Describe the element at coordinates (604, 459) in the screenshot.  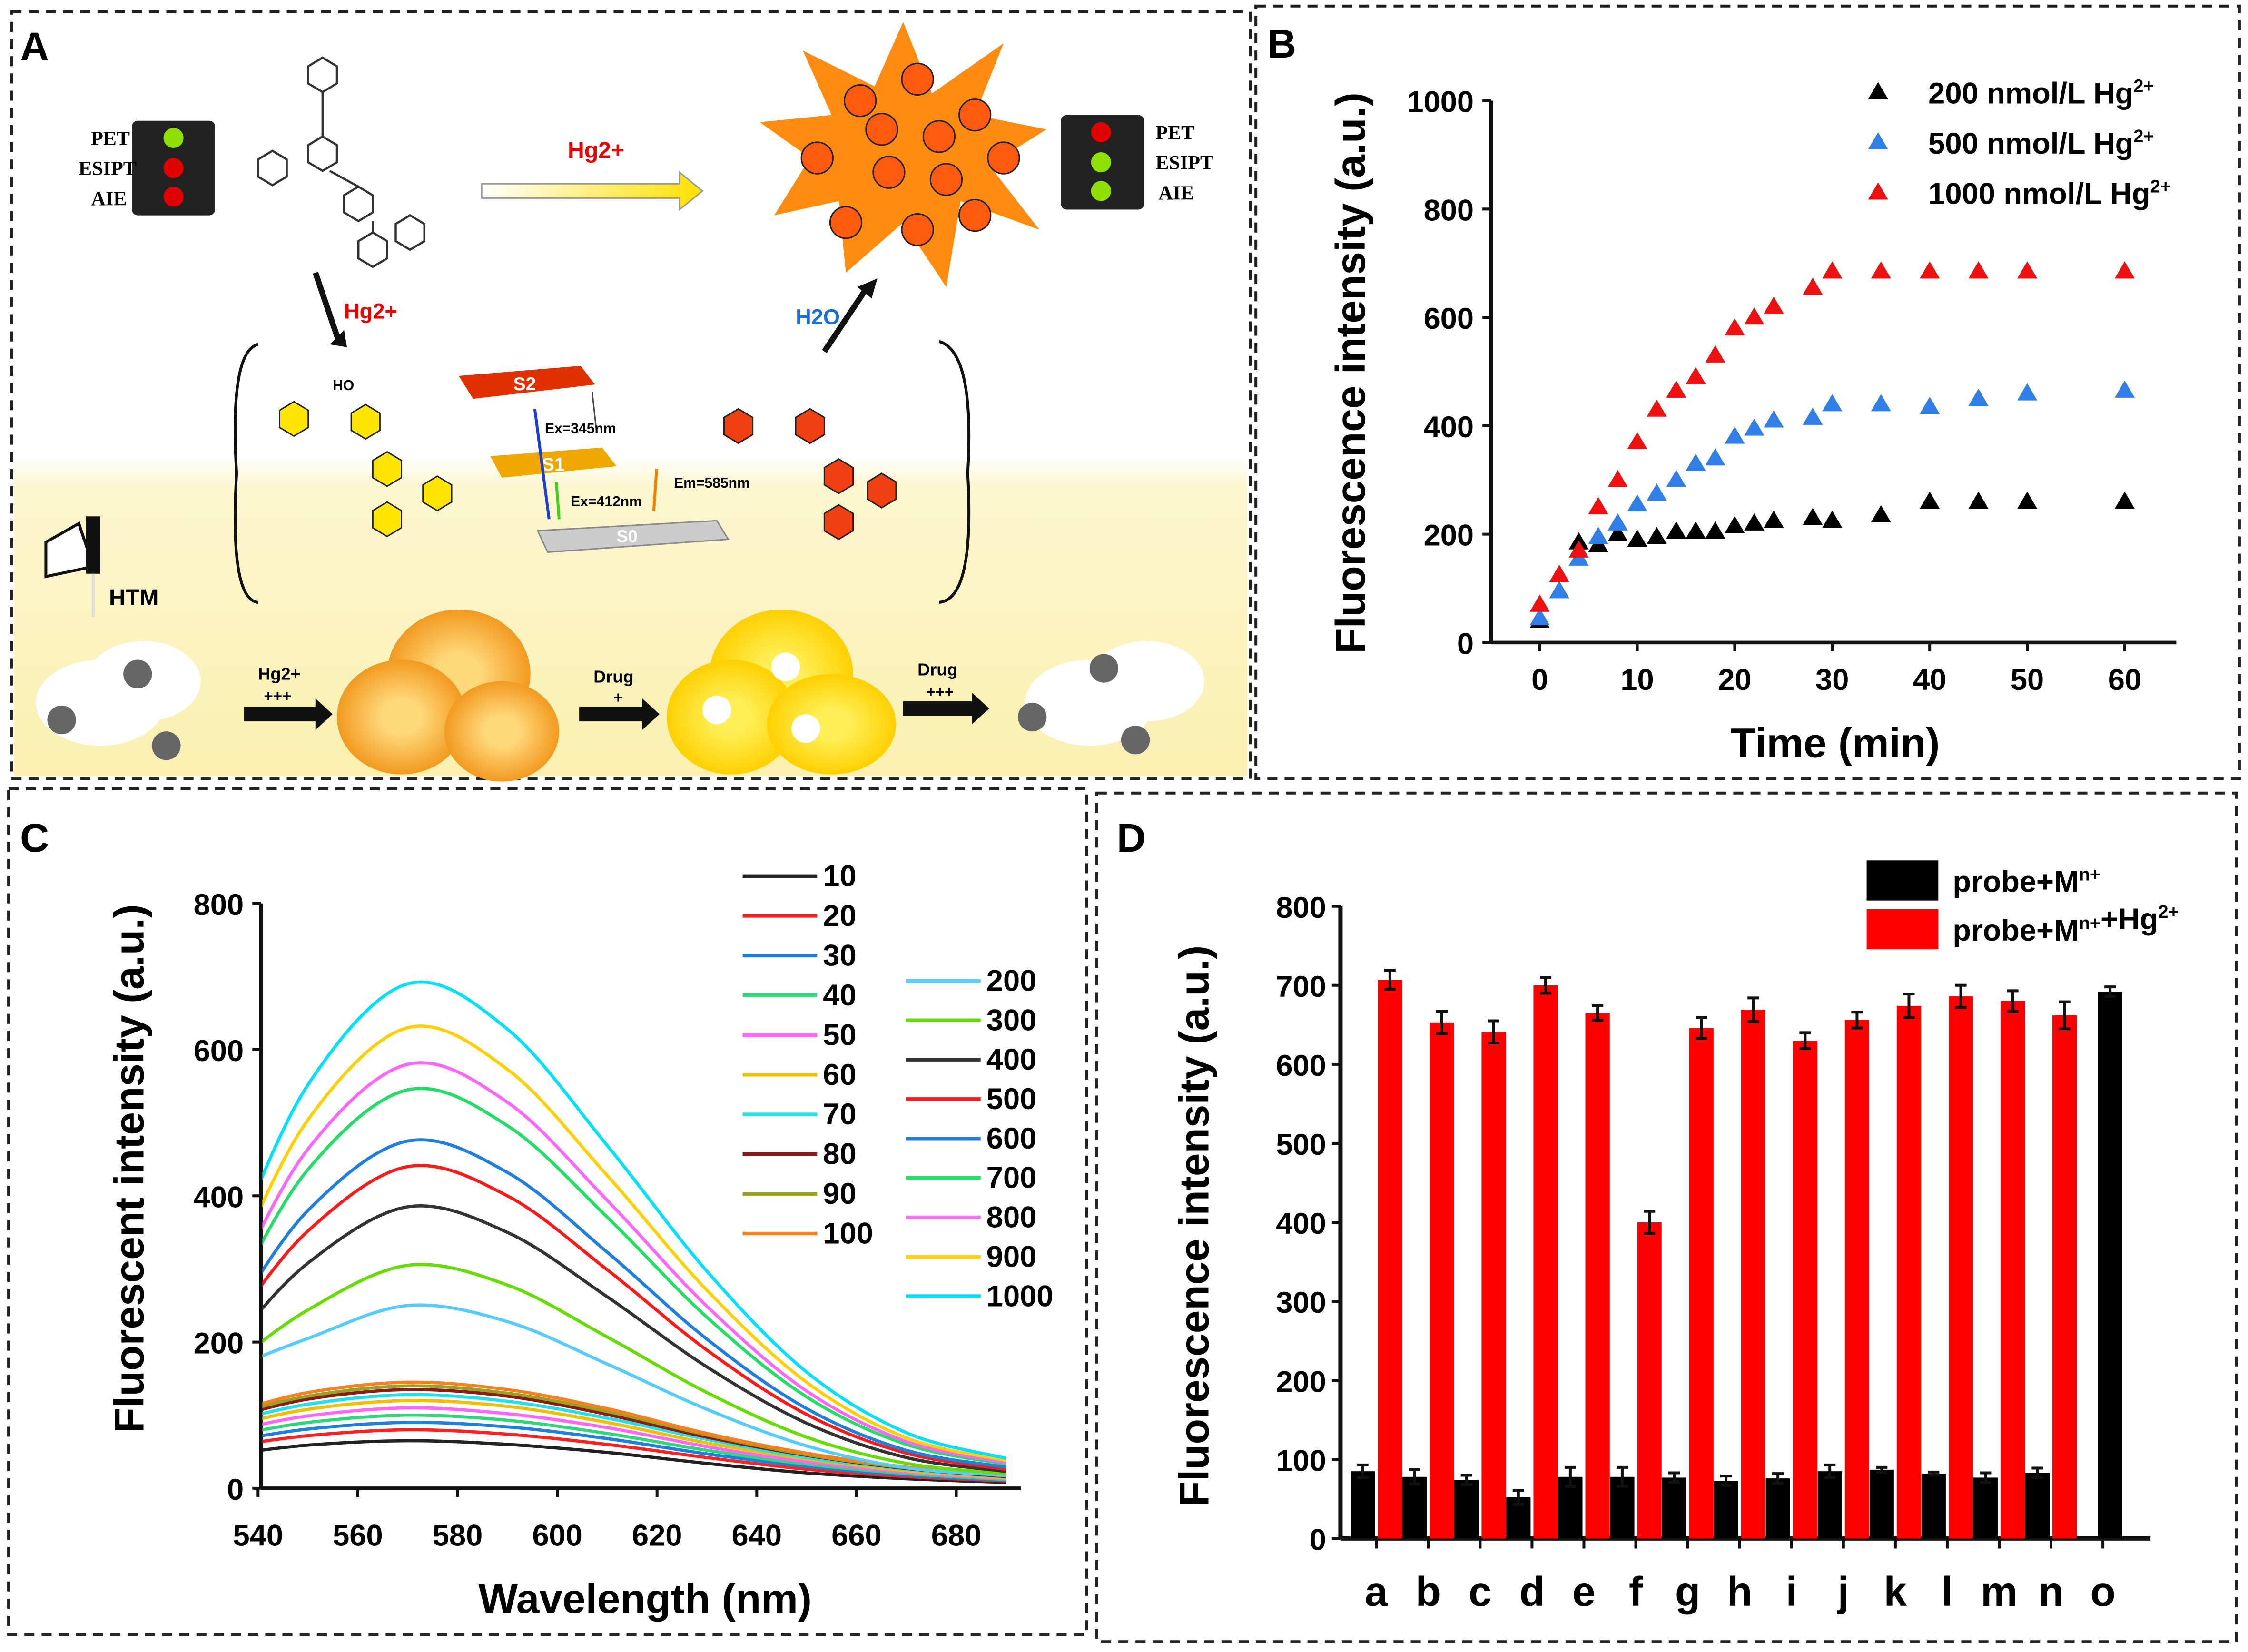
I see `energy-level-diagram: S2 S1 S0 Ex=345nm Ex=412nm Em=585nm` at that location.